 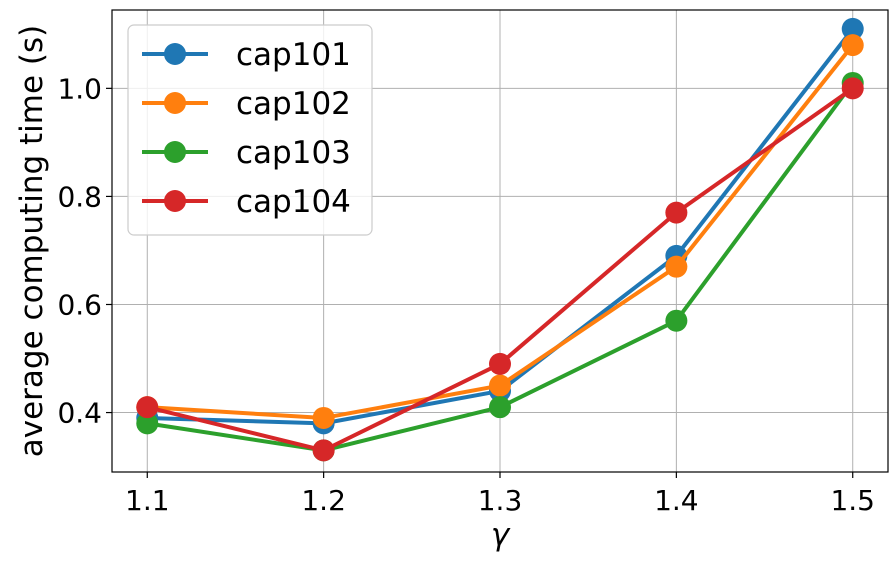 I want to click on x-tick-label: 1.5, so click(x=852, y=500).